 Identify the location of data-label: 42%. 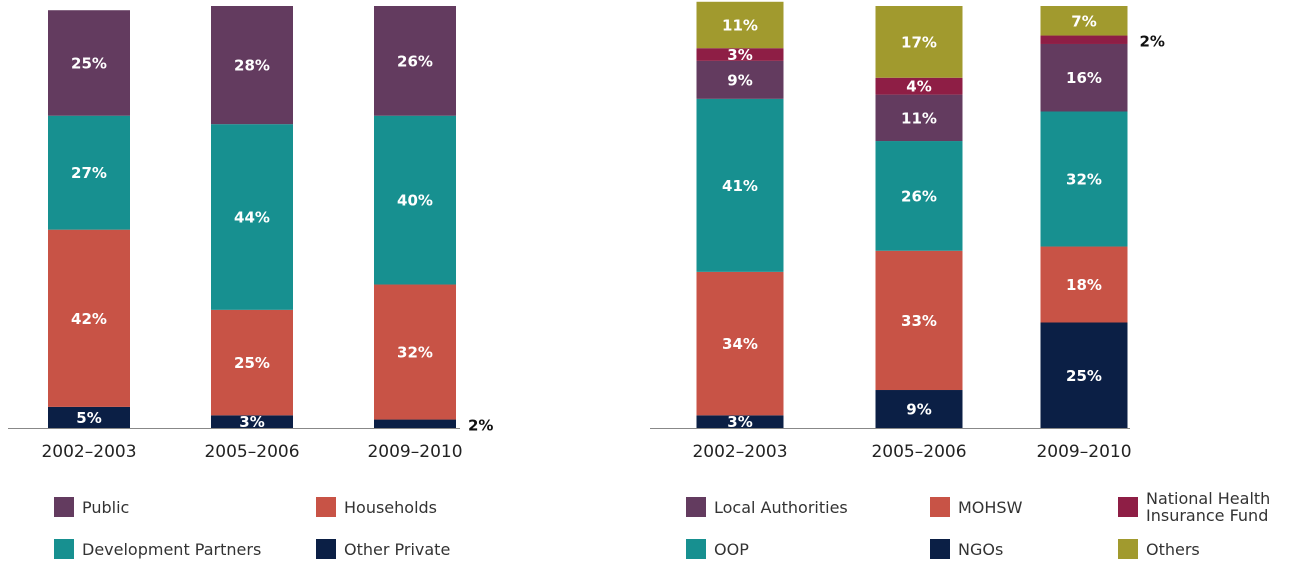
(89, 319).